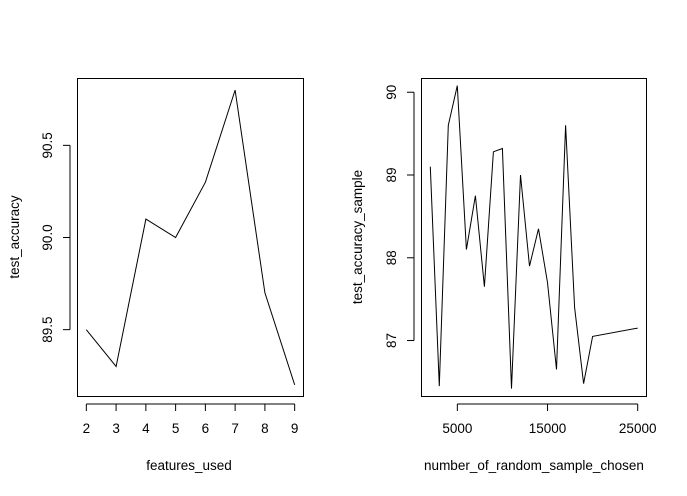 This screenshot has height=496, width=687. Describe the element at coordinates (295, 428) in the screenshot. I see `x-tick-label: 9` at that location.